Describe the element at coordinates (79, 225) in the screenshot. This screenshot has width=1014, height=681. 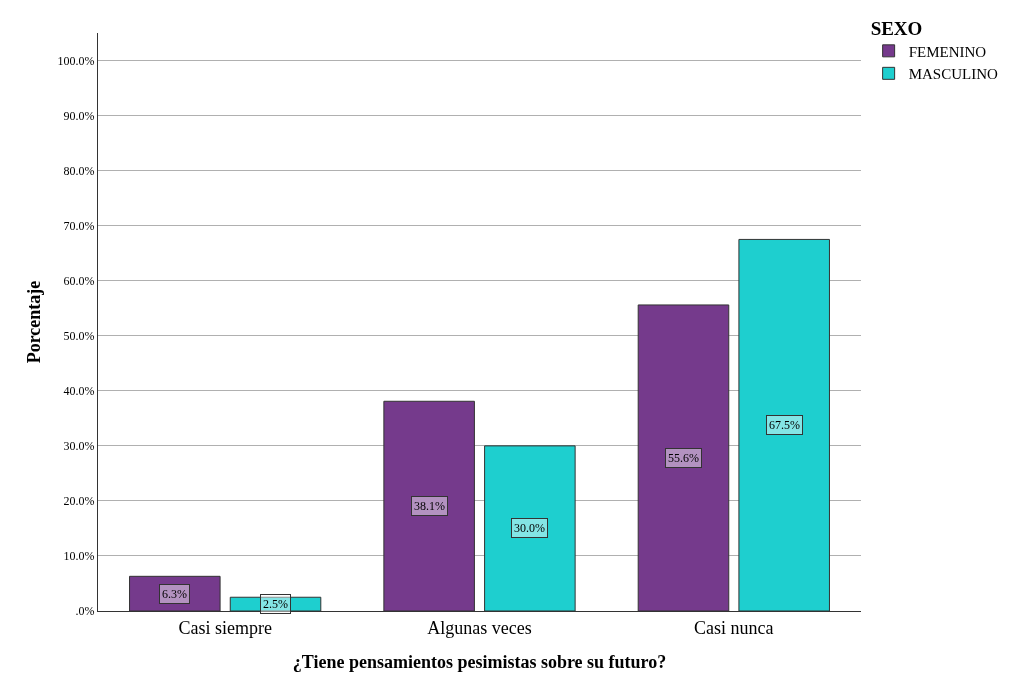
I see `y-tick-label: 70.0%` at that location.